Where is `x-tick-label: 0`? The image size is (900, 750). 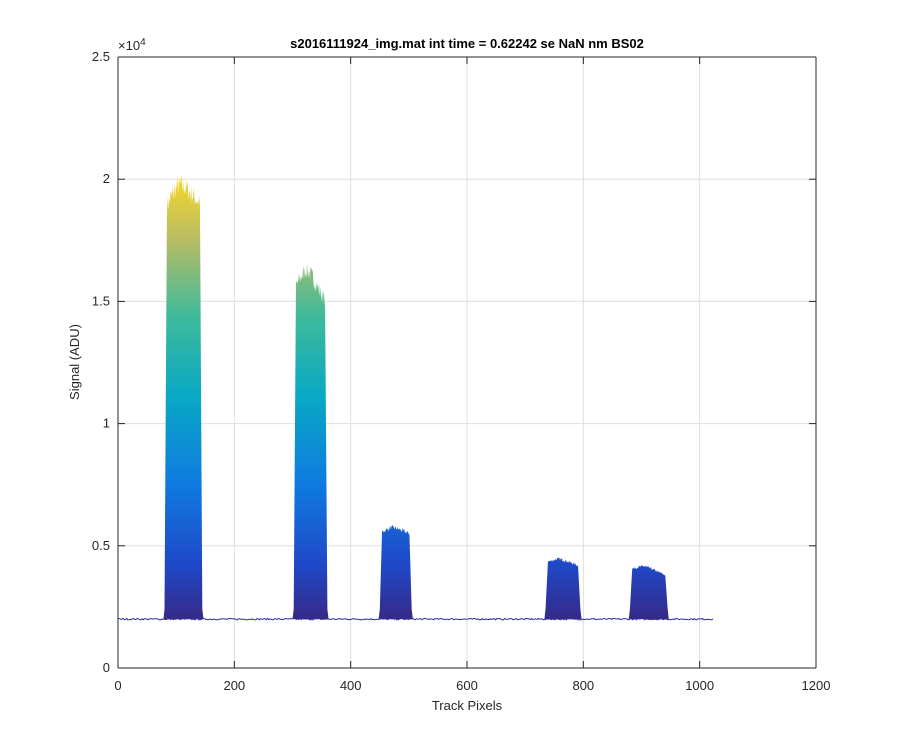 x-tick-label: 0 is located at coordinates (117, 685).